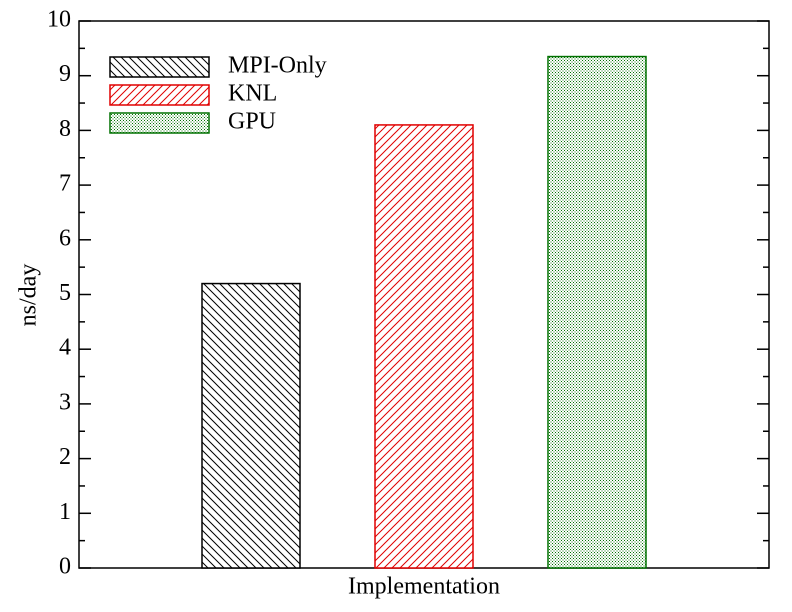  Describe the element at coordinates (424, 587) in the screenshot. I see `x-axis-label: Implementation` at that location.